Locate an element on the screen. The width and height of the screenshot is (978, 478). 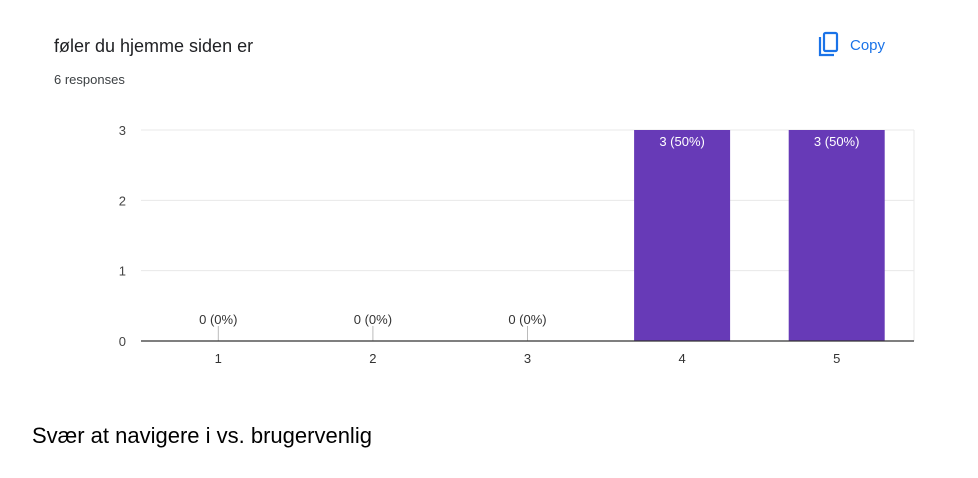
x-tick-label: 5 is located at coordinates (836, 358).